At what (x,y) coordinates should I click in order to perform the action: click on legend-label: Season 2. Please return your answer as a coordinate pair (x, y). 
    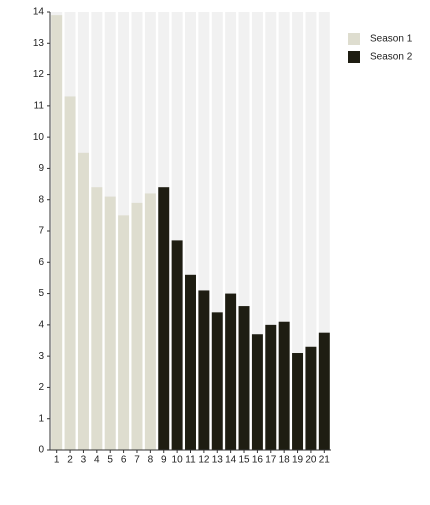
    Looking at the image, I should click on (391, 57).